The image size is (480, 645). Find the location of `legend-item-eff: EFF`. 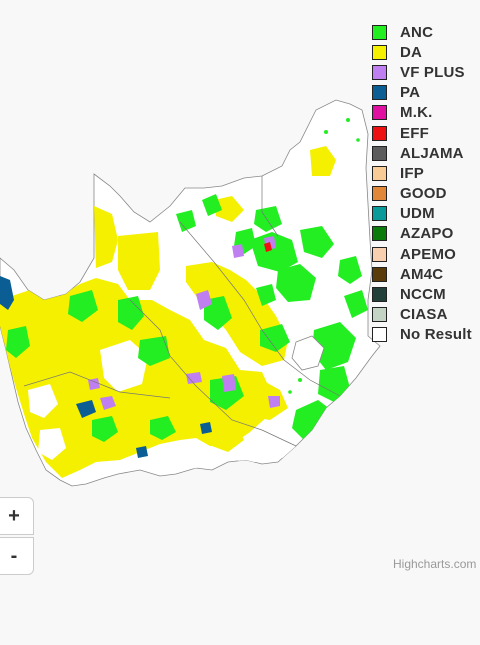

legend-item-eff: EFF is located at coordinates (426, 133).